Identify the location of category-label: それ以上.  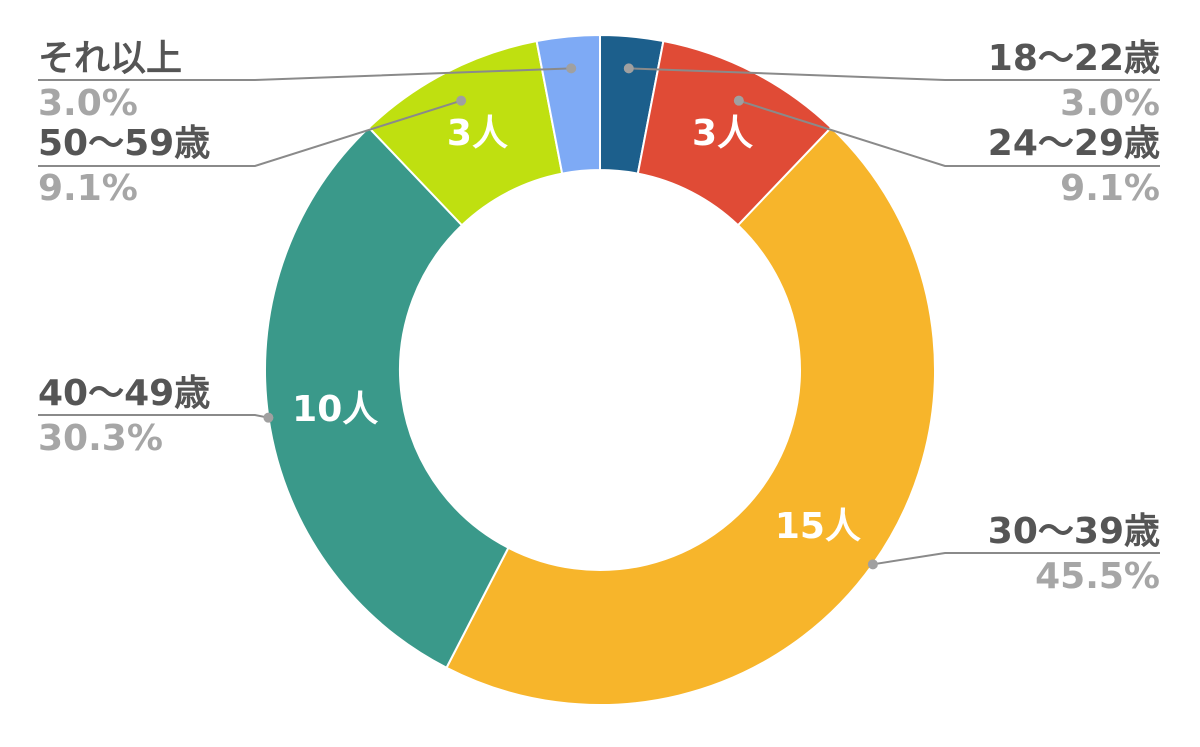
(110, 58).